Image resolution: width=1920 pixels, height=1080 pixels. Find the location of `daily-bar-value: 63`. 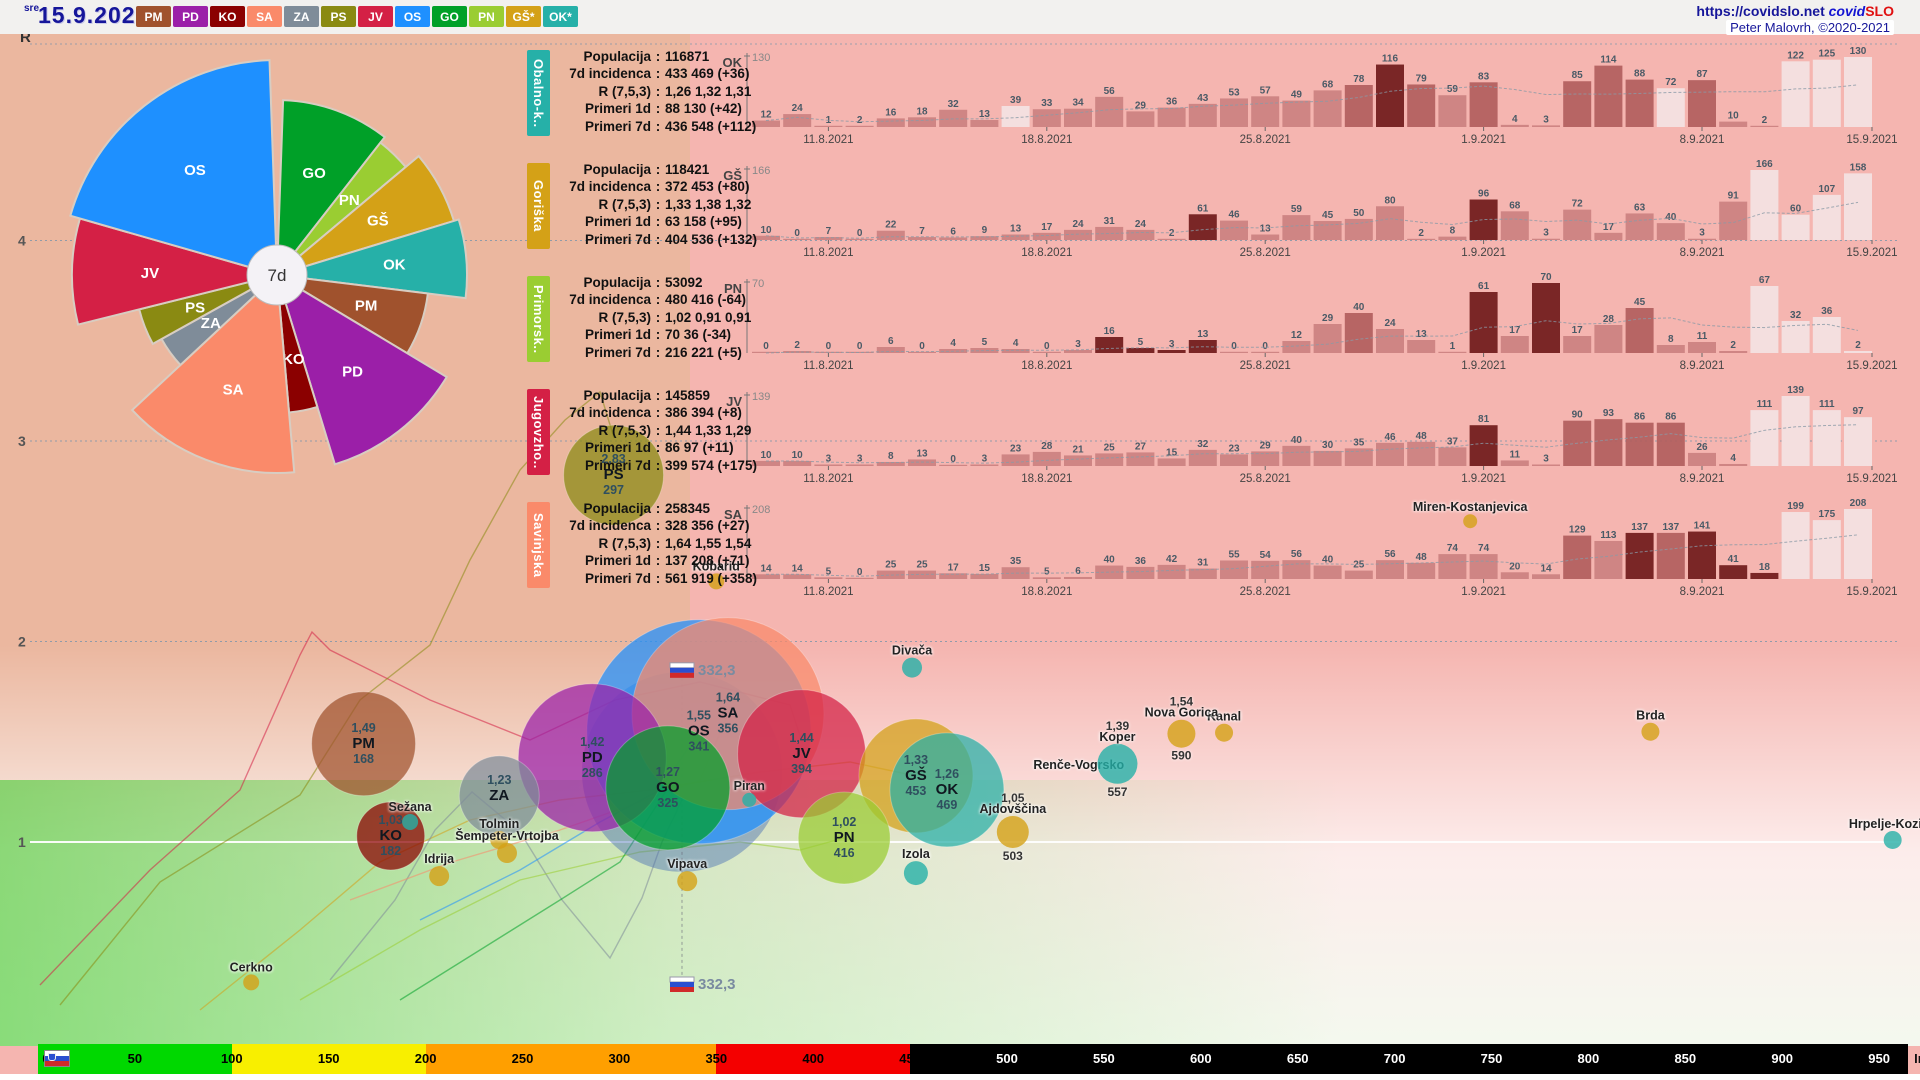

daily-bar-value: 63 is located at coordinates (1640, 207).